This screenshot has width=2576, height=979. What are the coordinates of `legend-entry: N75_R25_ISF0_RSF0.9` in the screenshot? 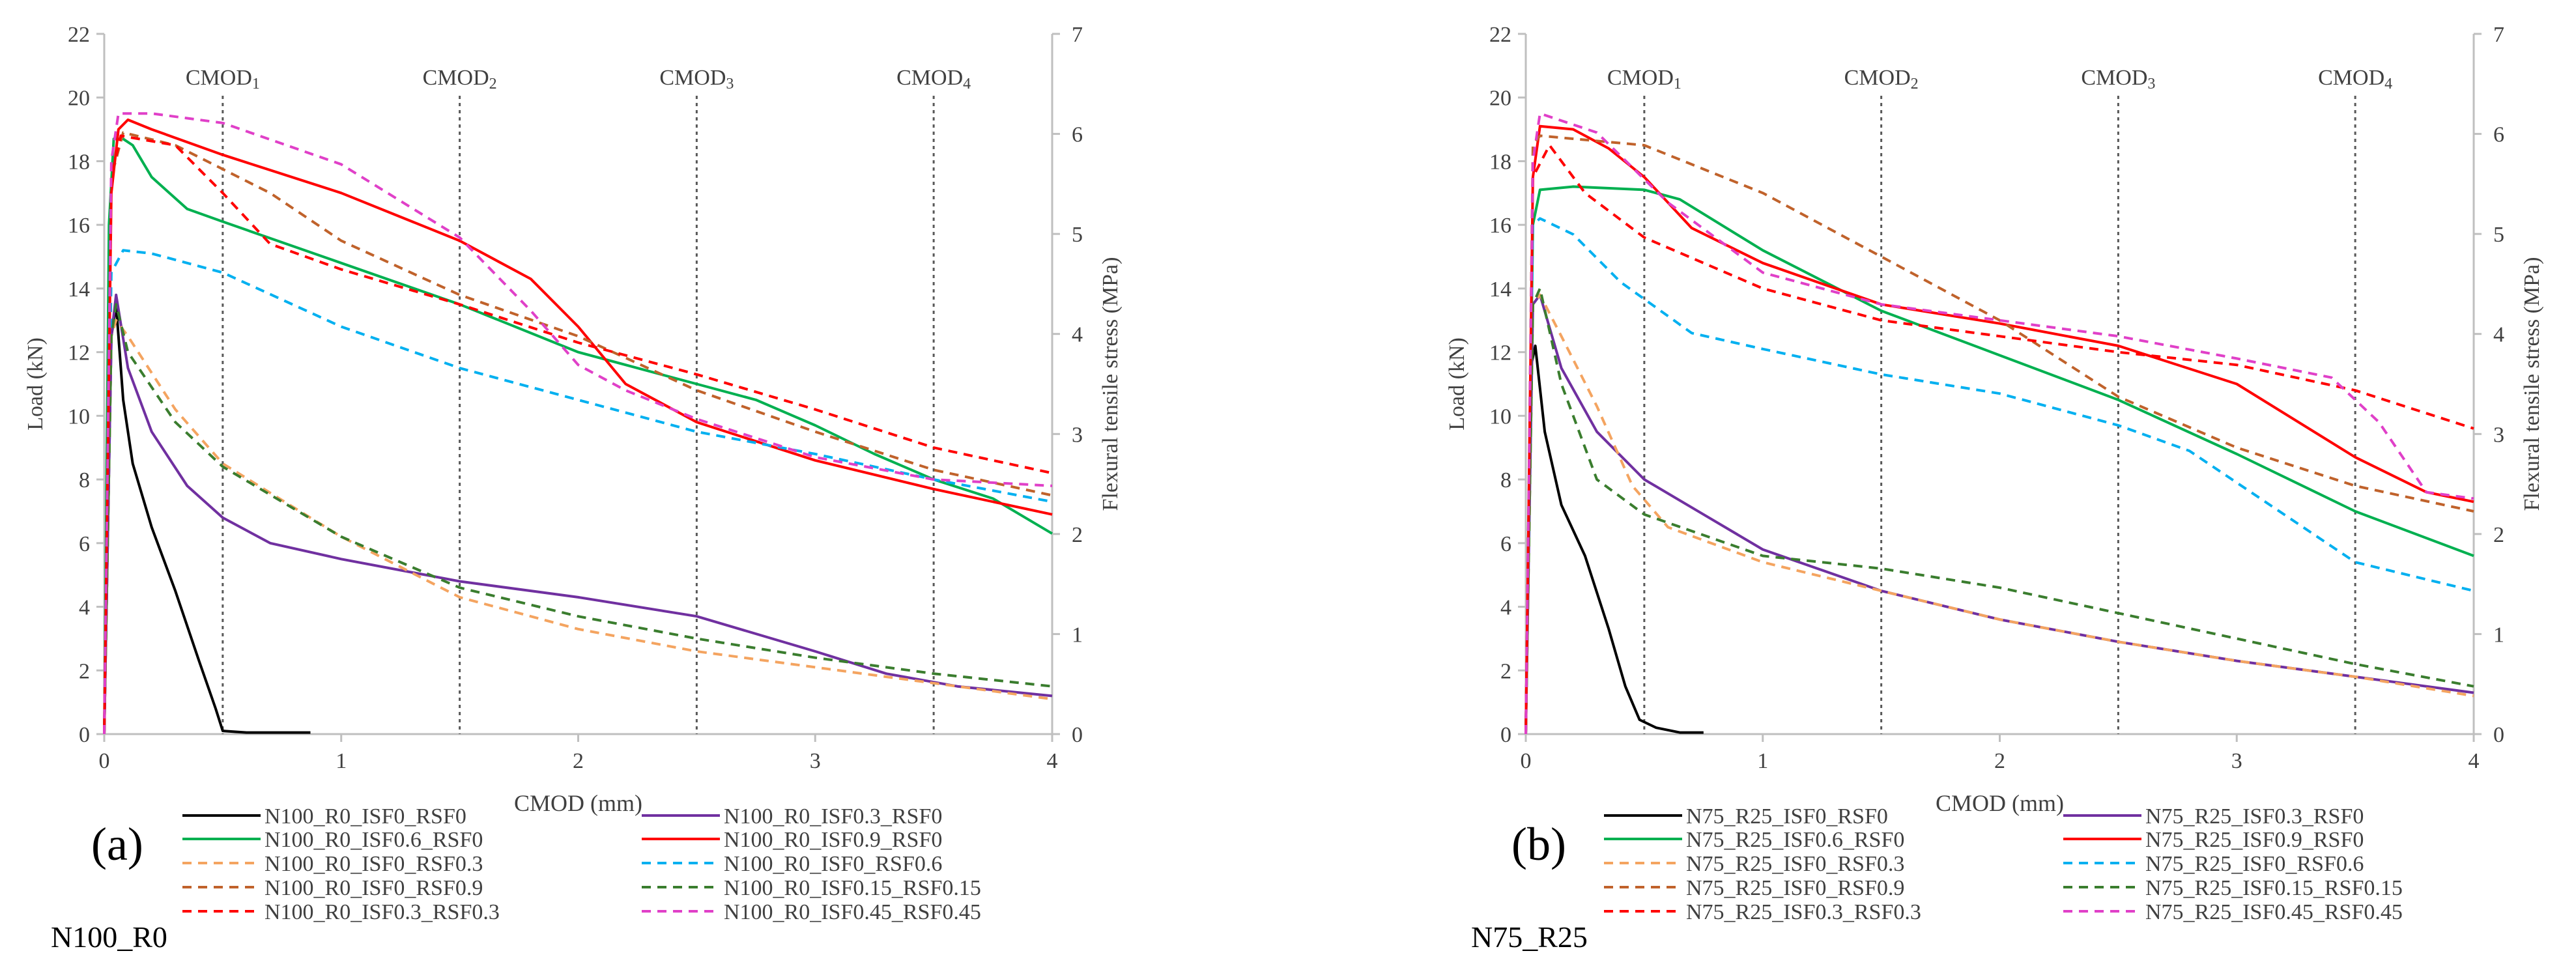 It's located at (1795, 888).